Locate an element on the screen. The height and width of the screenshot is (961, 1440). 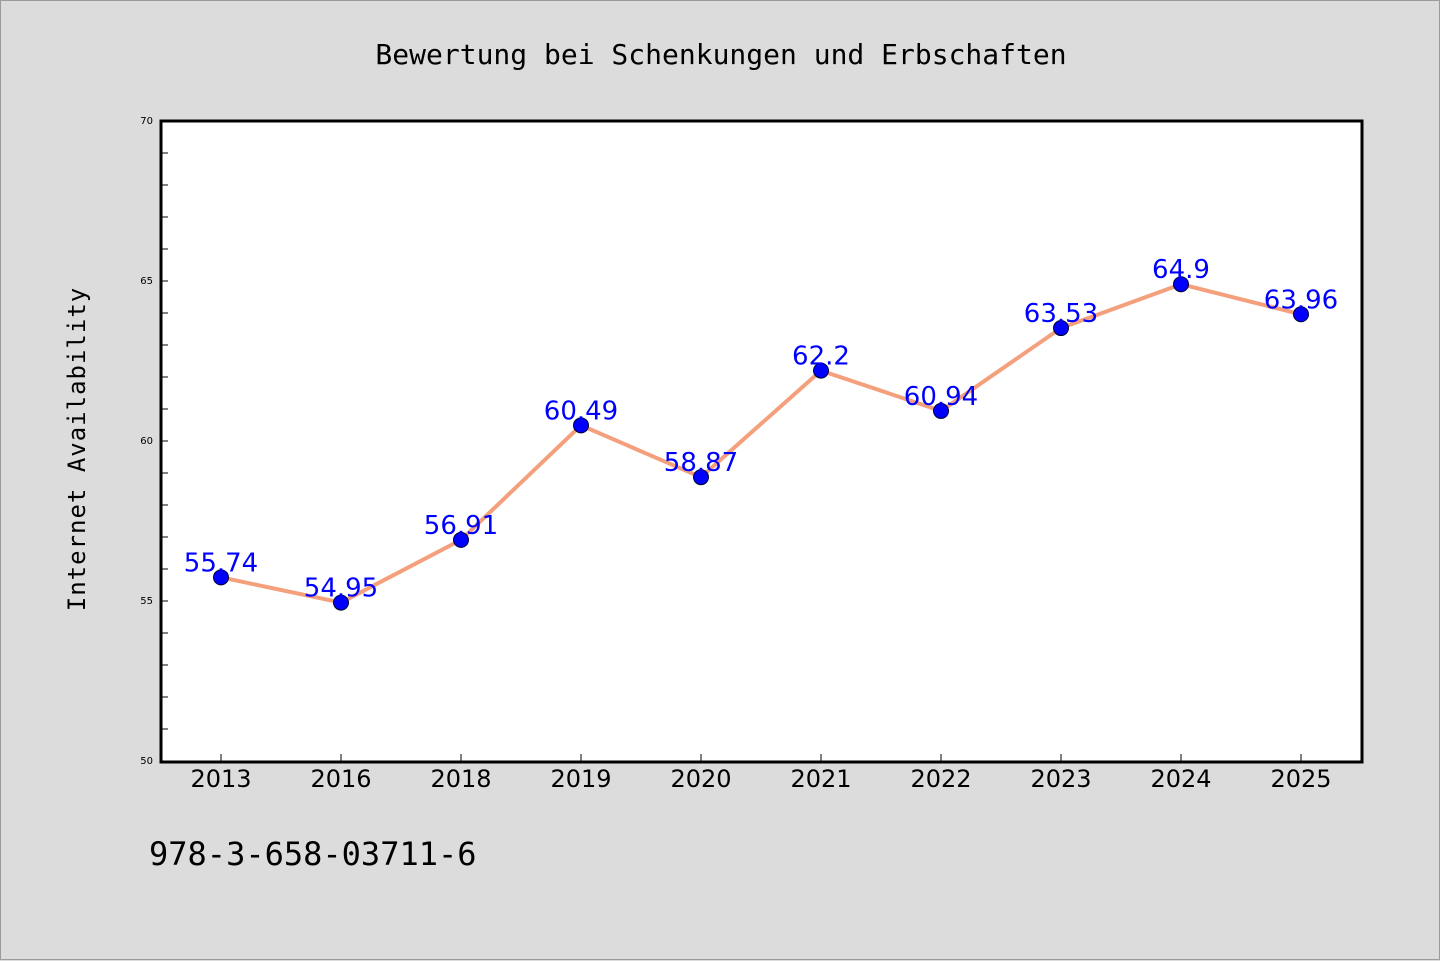
data-label: 62.2 is located at coordinates (821, 357).